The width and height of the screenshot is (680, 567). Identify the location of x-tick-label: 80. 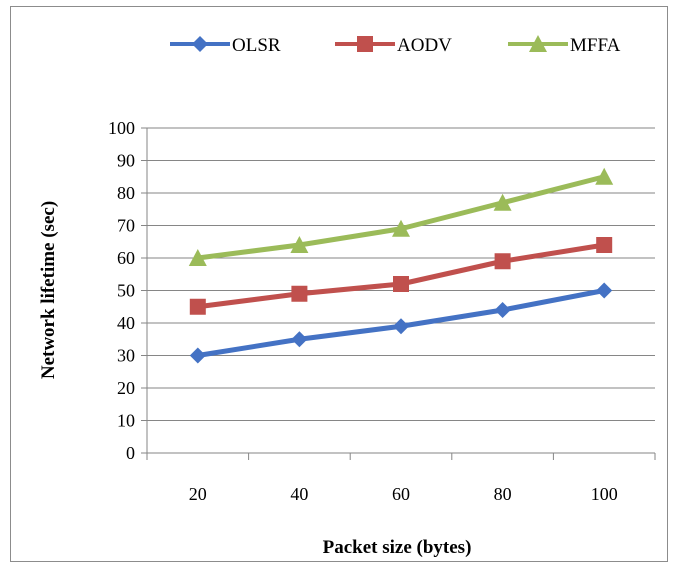
(503, 494).